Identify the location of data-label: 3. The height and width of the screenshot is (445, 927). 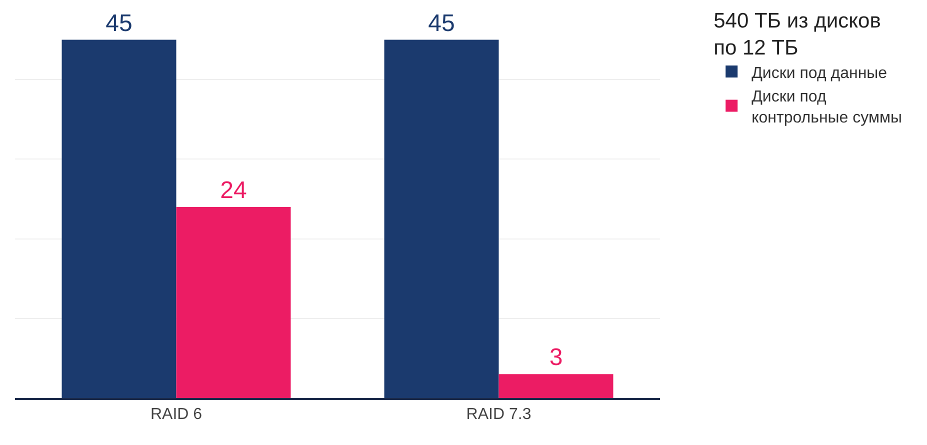
(556, 358).